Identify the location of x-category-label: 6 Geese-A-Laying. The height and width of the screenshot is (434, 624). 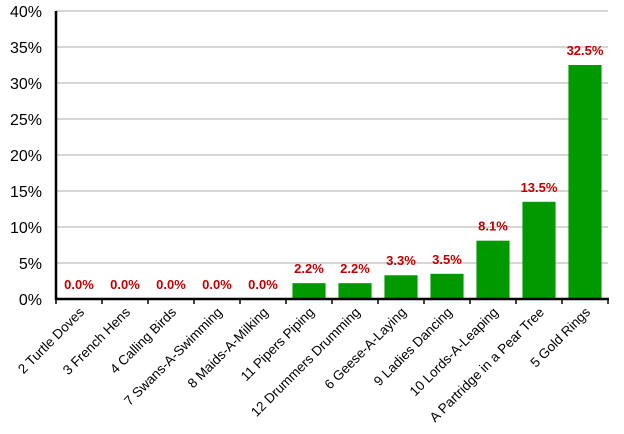
(366, 349).